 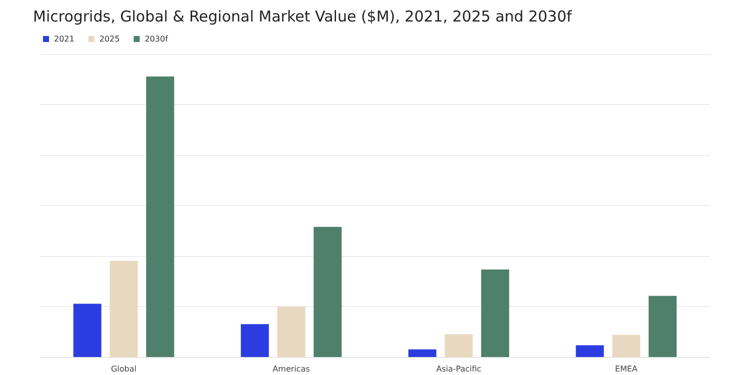 I want to click on x-tick-label: Americas, so click(x=291, y=369).